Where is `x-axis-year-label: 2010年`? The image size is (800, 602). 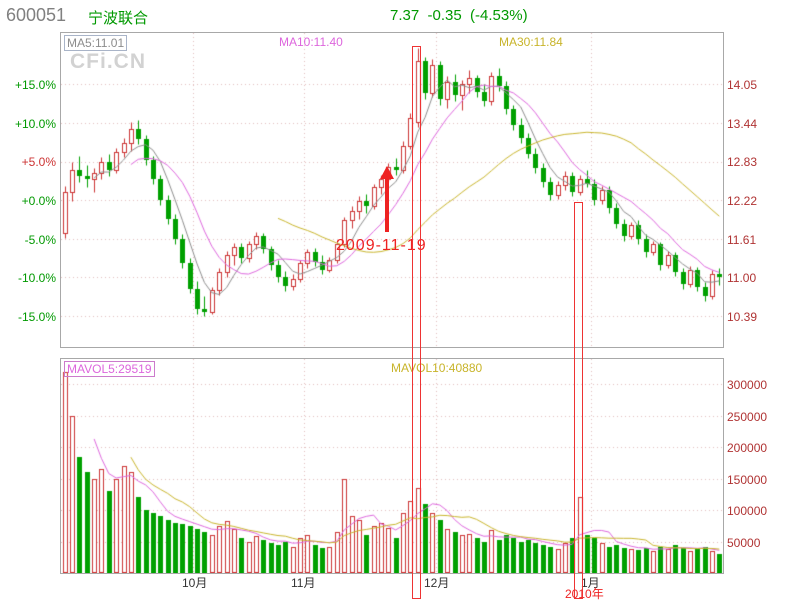
x-axis-year-label: 2010年 is located at coordinates (584, 594).